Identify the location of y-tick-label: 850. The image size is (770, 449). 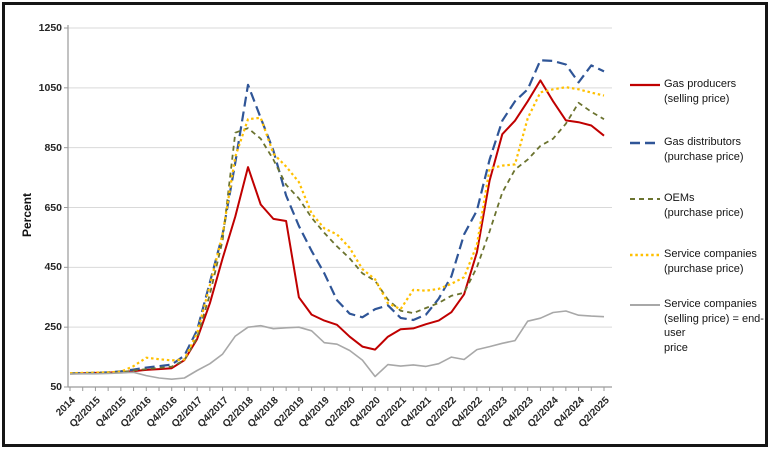
(53, 147).